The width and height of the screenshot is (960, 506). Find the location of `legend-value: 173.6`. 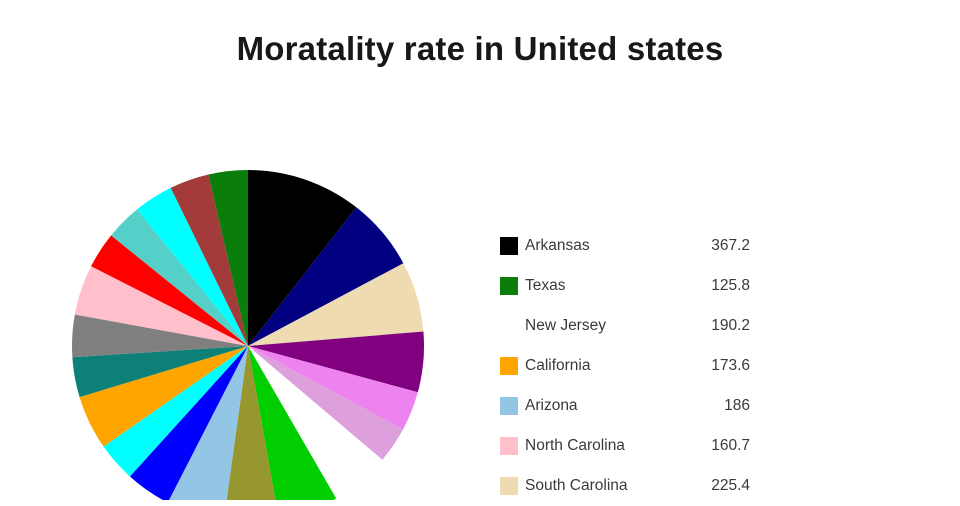

legend-value: 173.6 is located at coordinates (730, 365).